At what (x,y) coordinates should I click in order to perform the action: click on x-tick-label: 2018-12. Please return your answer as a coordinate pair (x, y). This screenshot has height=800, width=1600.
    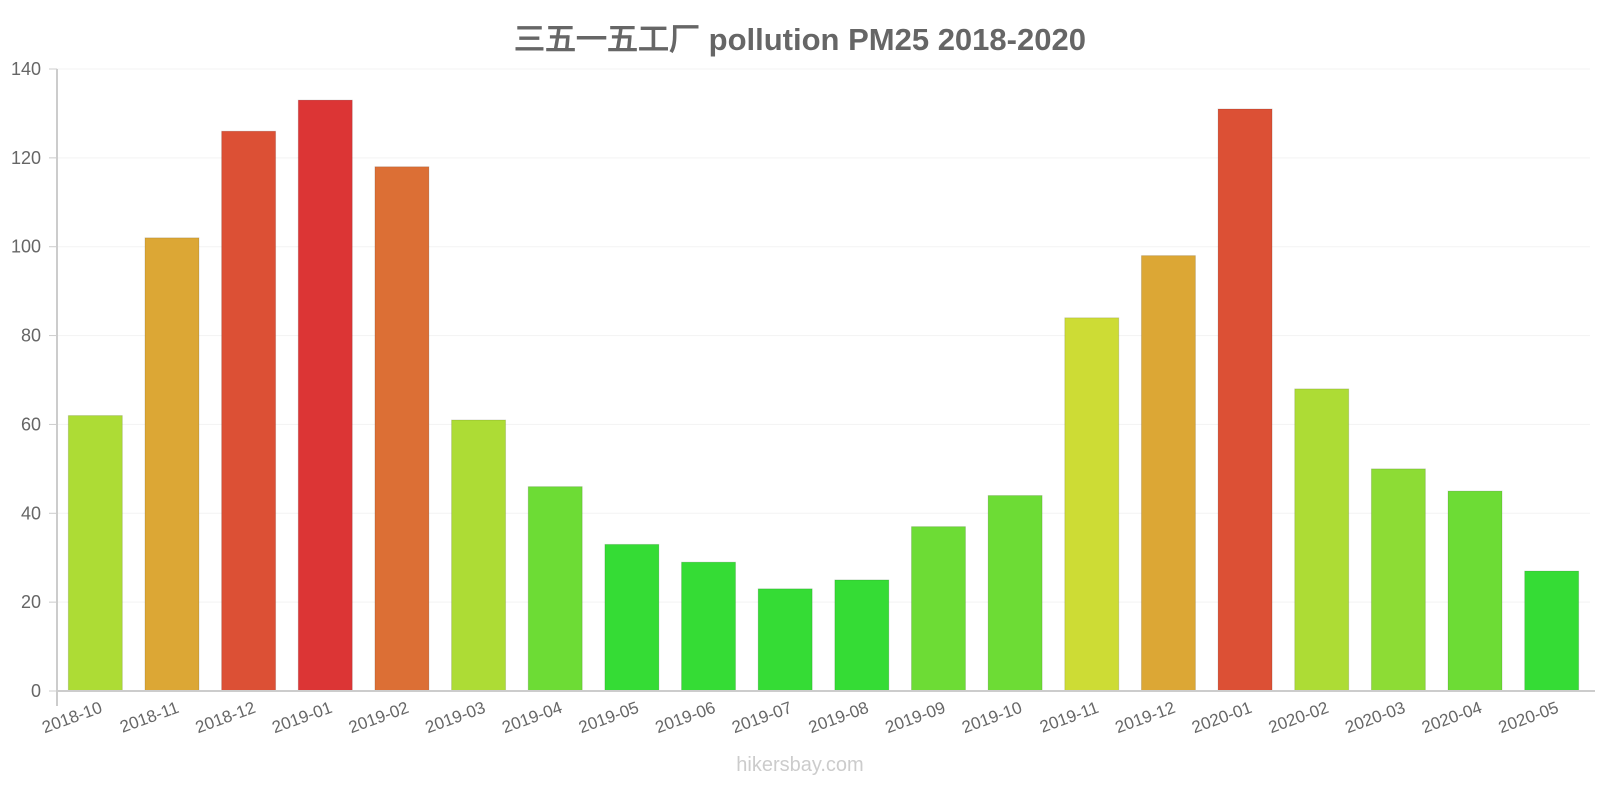
    Looking at the image, I should click on (225, 717).